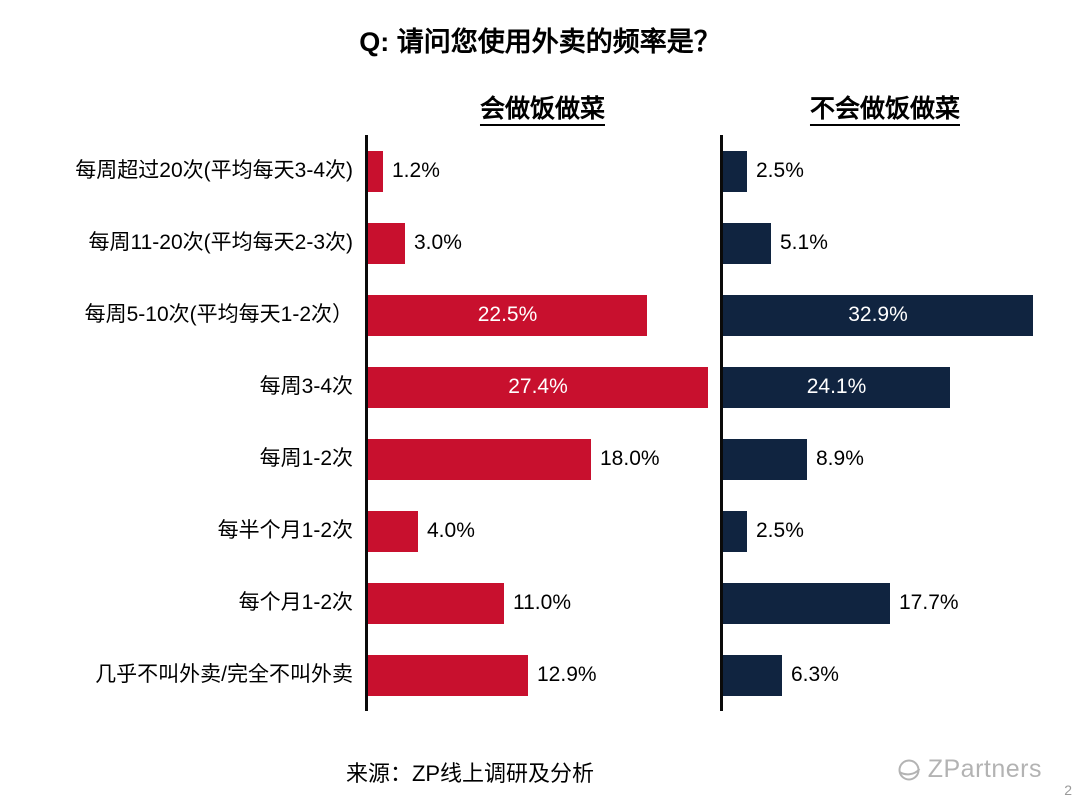  I want to click on bar-cell-left: 22.5%, so click(542, 315).